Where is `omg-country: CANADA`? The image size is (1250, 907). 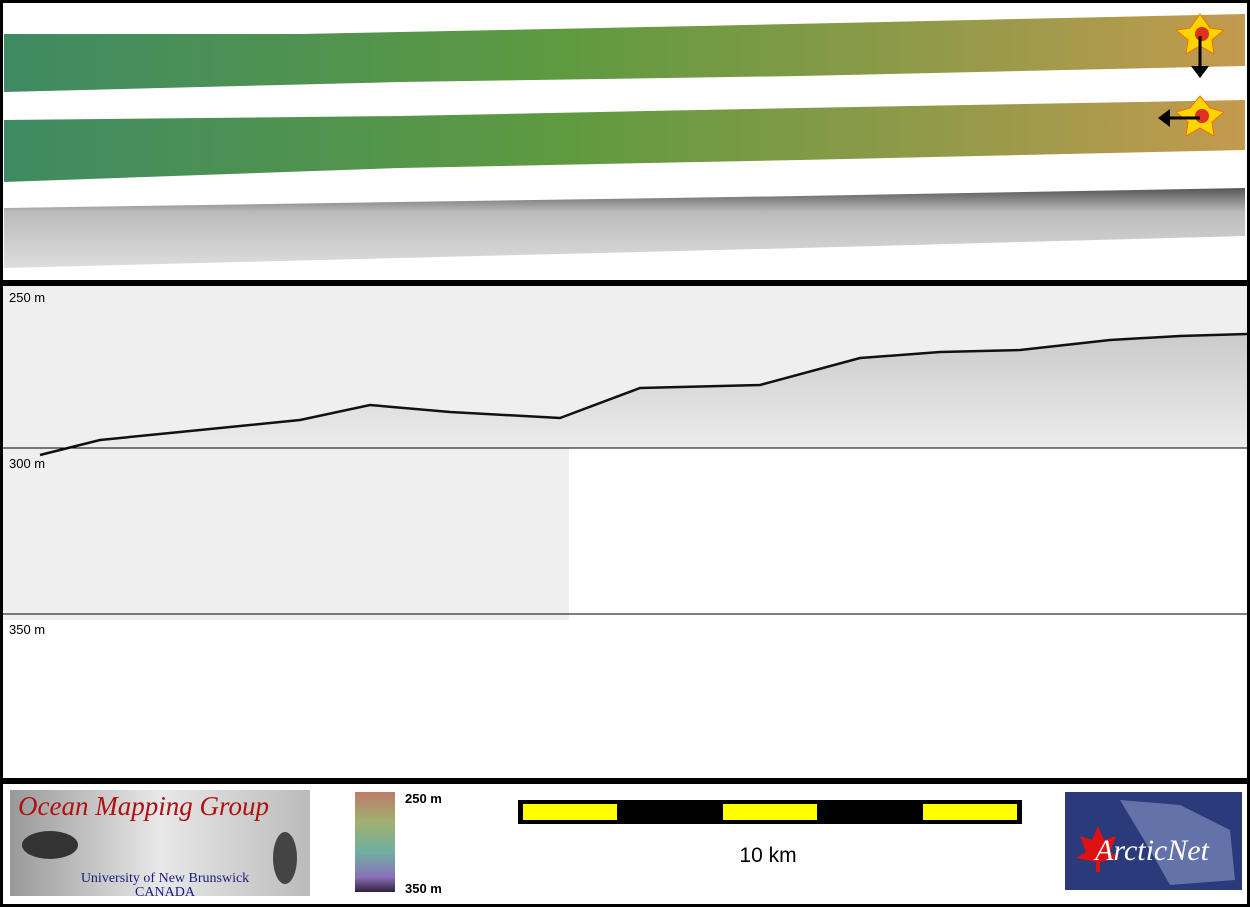
omg-country: CANADA is located at coordinates (165, 892).